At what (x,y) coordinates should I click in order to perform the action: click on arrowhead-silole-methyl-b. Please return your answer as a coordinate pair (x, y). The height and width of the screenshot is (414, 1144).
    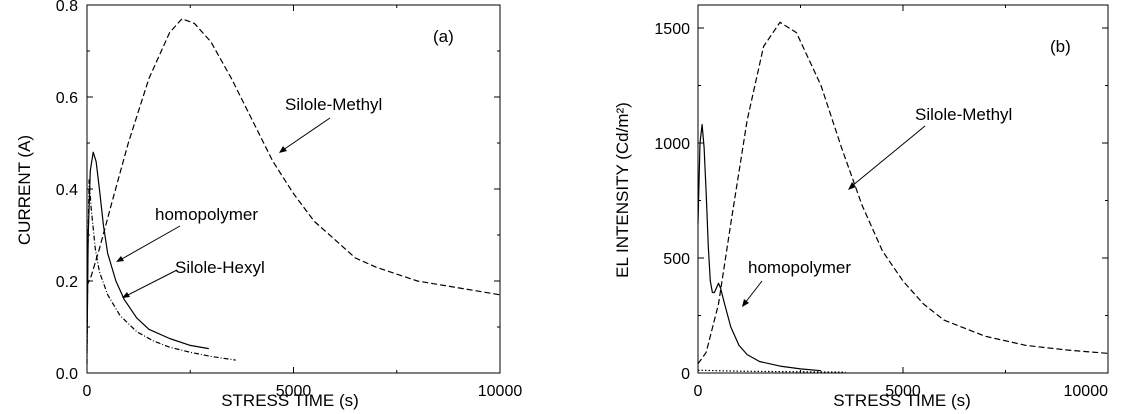
    Looking at the image, I should click on (852, 186).